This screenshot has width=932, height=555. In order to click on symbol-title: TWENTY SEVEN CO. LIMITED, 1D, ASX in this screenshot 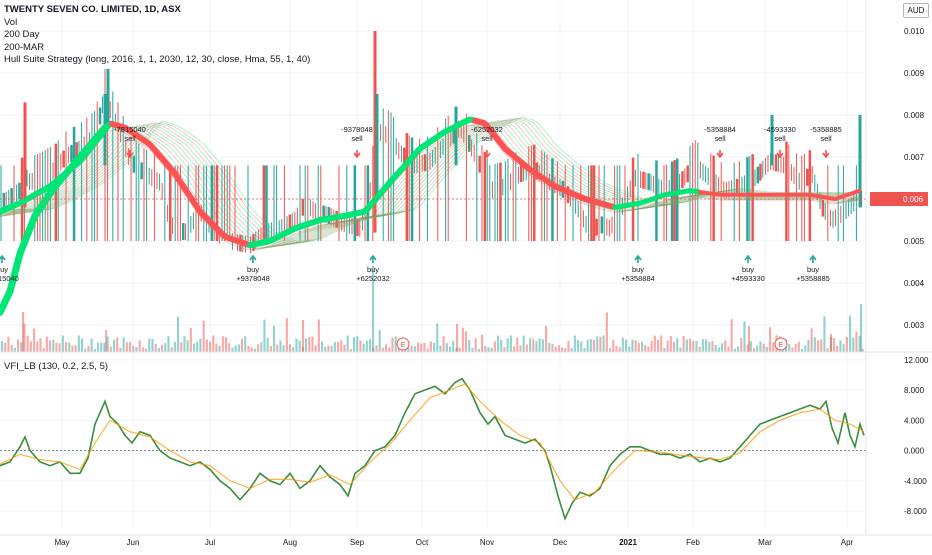, I will do `click(92, 9)`.